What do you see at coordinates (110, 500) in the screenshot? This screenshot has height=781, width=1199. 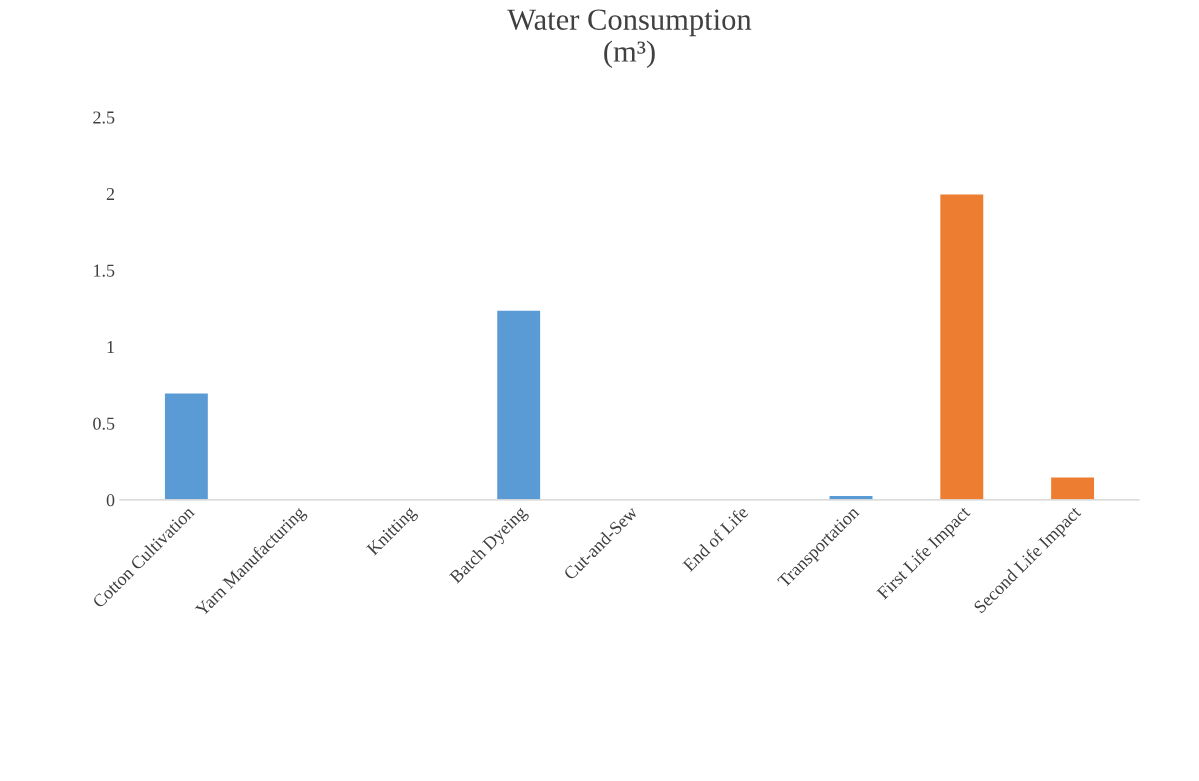 I see `y-tick-label: 0` at bounding box center [110, 500].